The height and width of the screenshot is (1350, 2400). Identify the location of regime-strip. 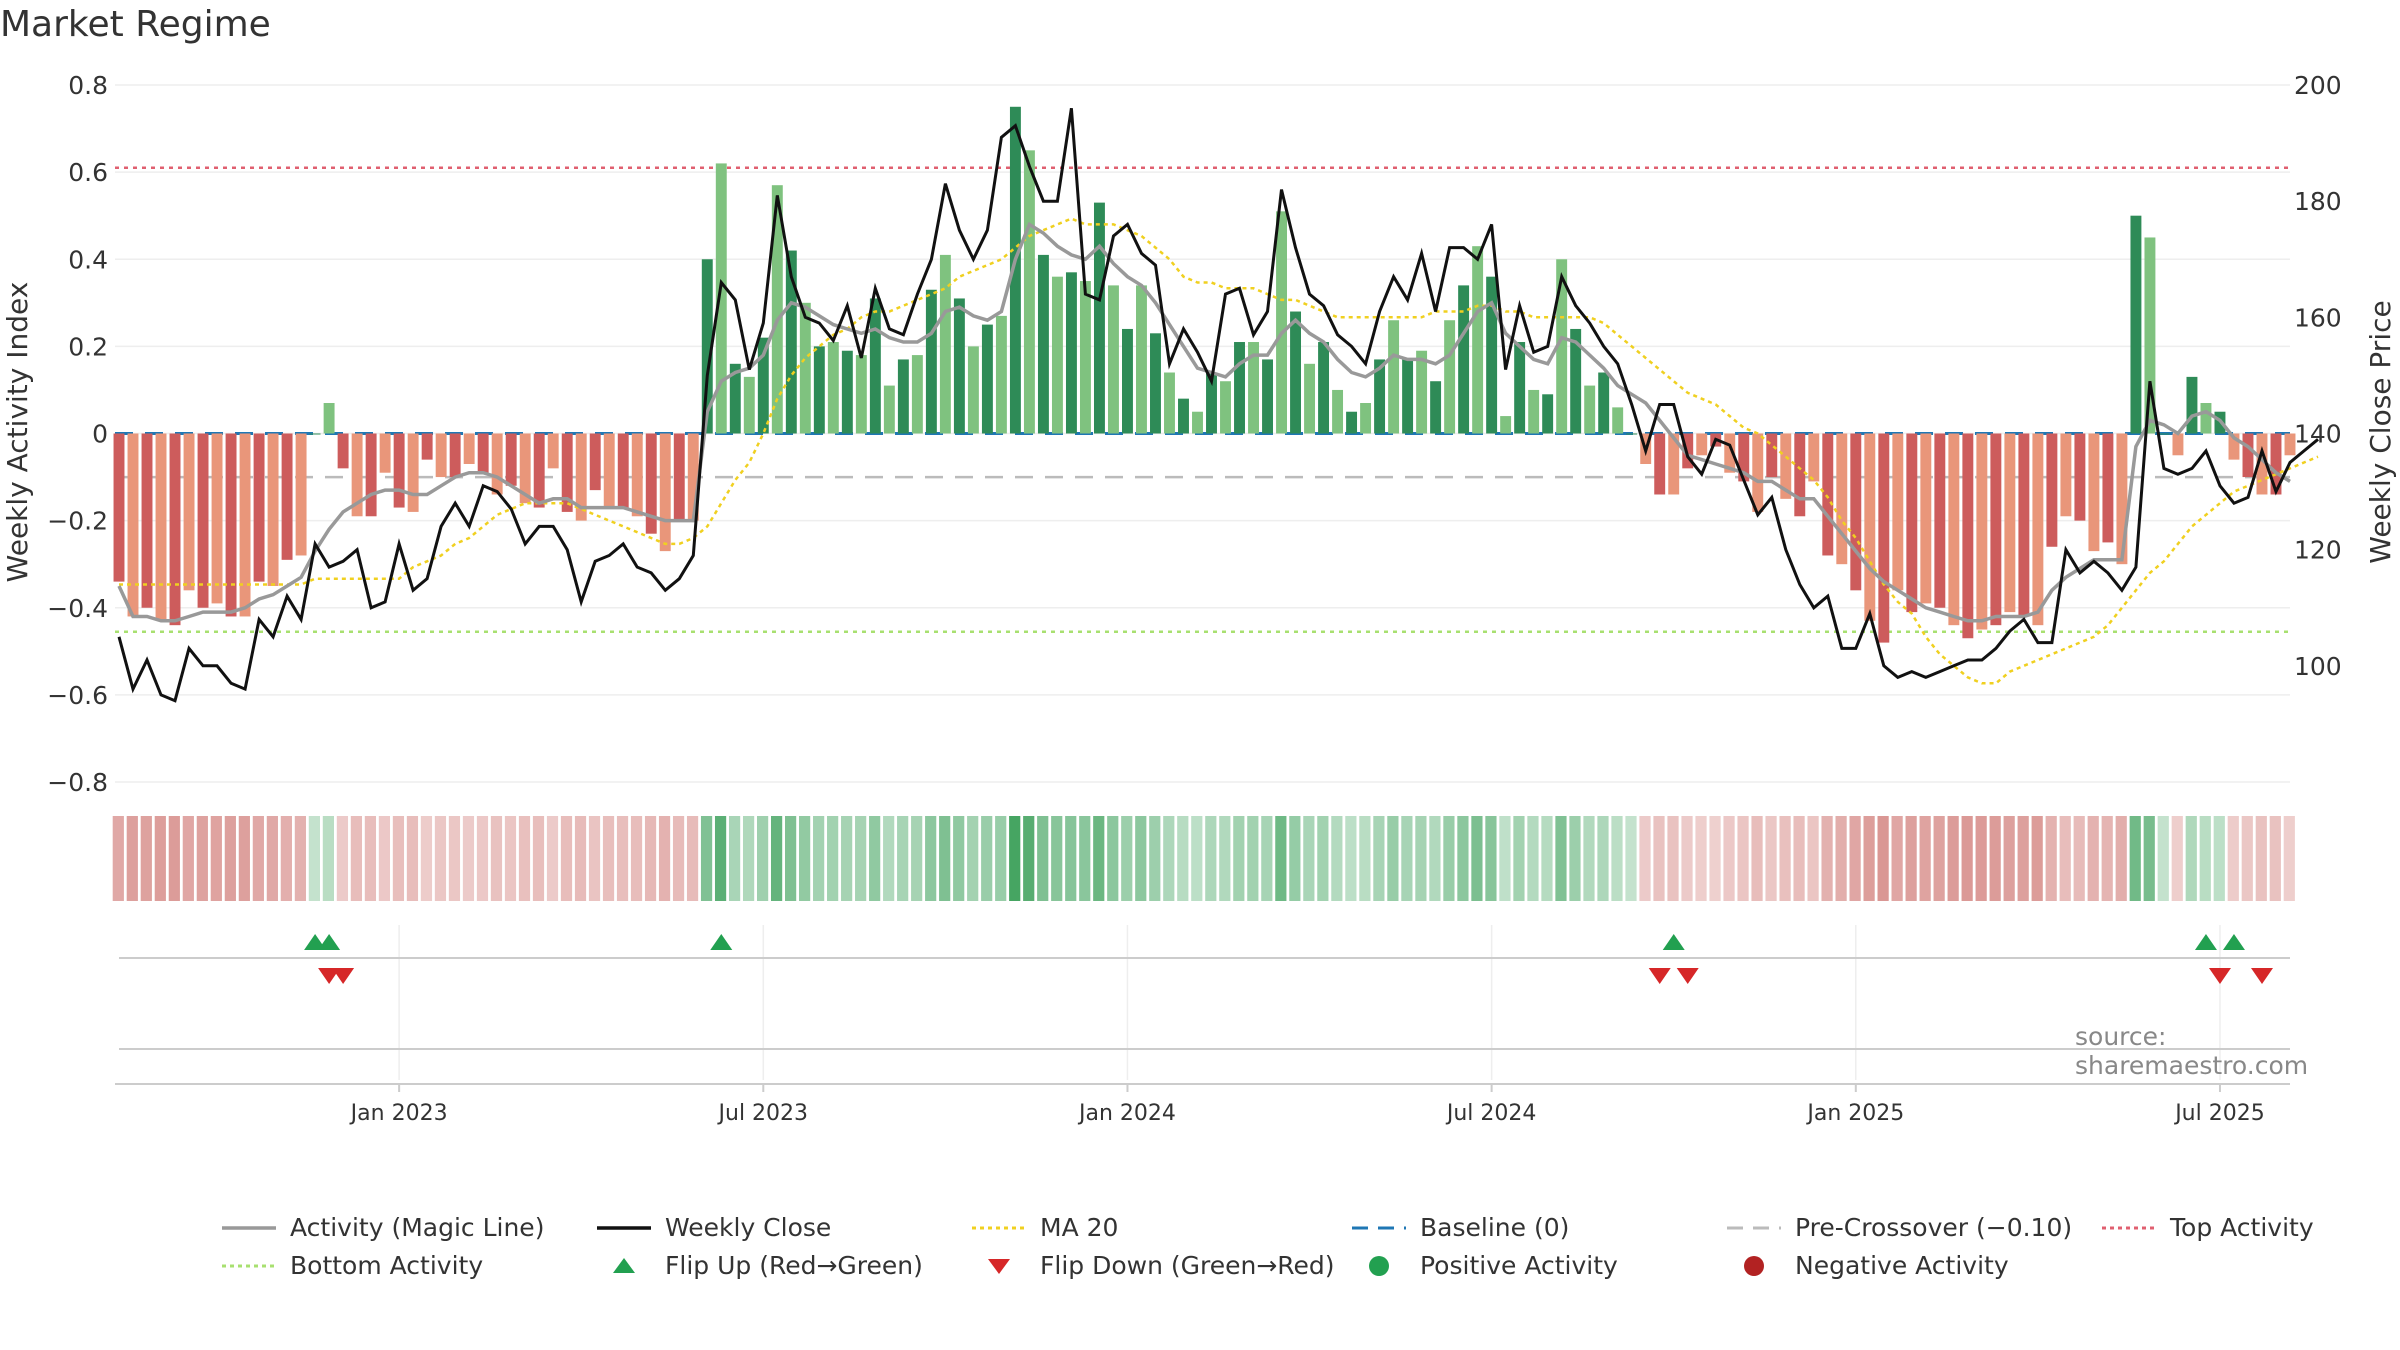
(1203, 858).